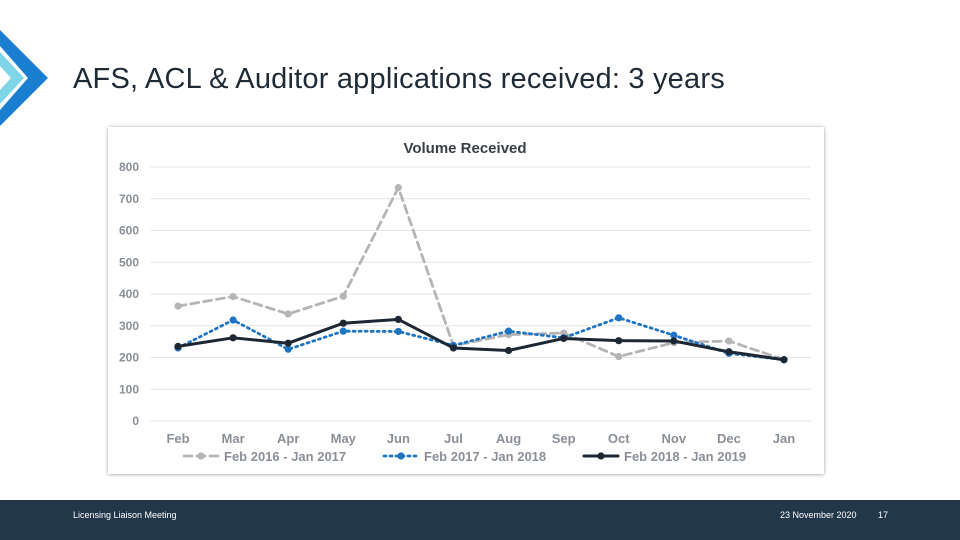 This screenshot has width=960, height=540. I want to click on y-tick-label: 700, so click(129, 199).